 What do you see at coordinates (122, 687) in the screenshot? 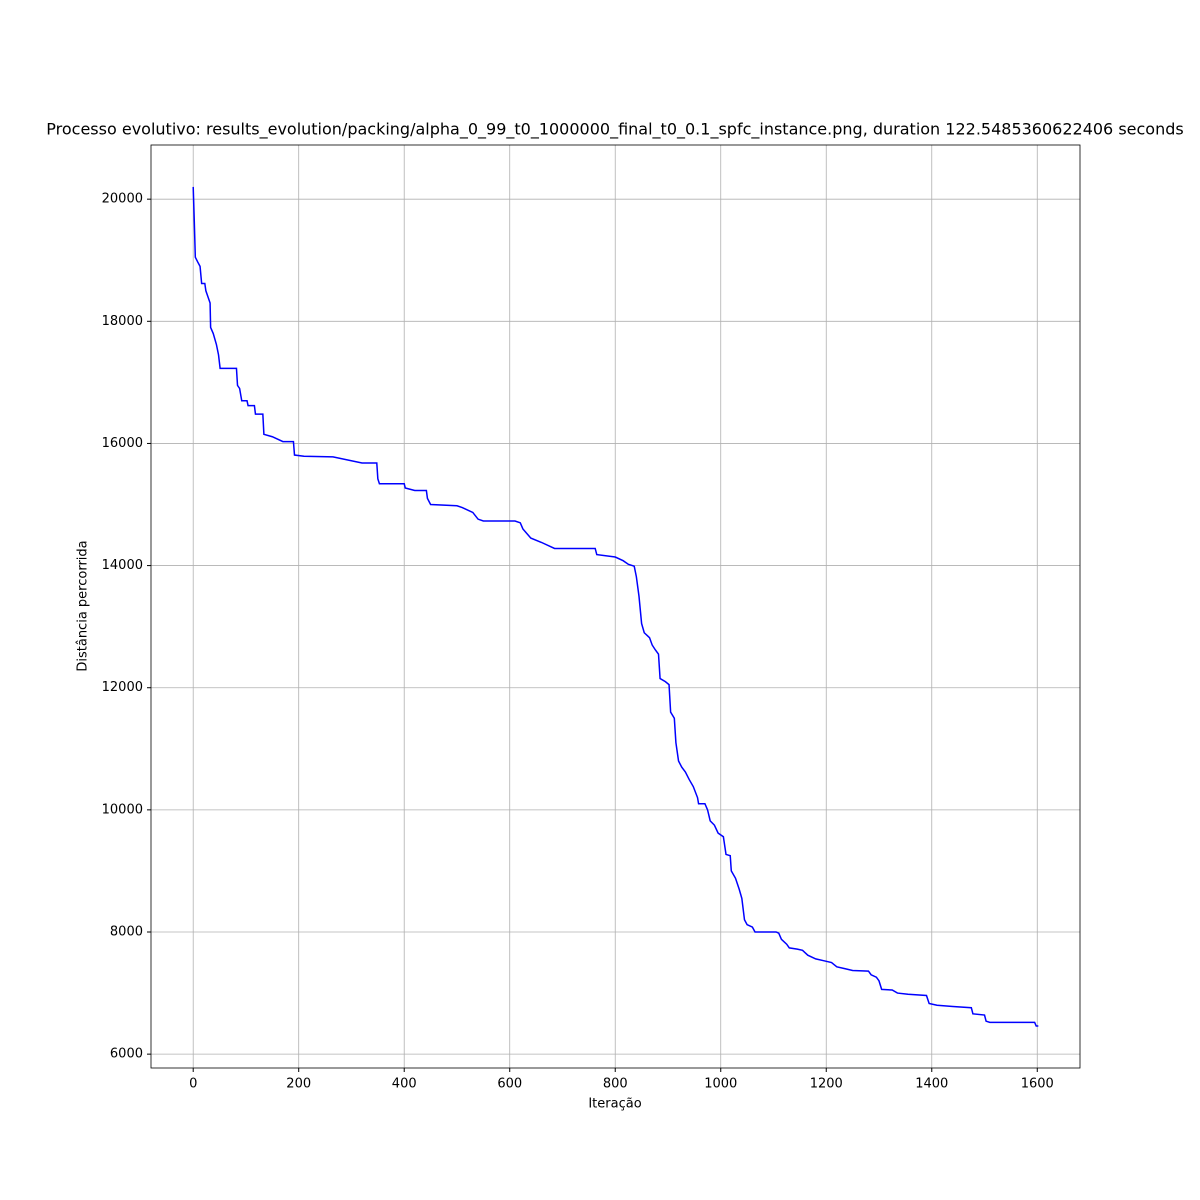
I see `y-tick-label: 12000` at bounding box center [122, 687].